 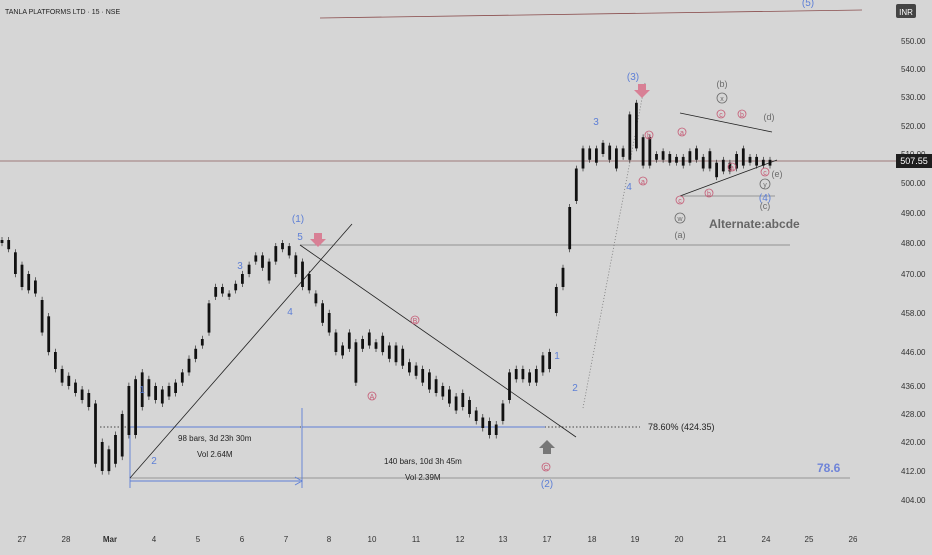 I want to click on wave-label: A, so click(x=372, y=397).